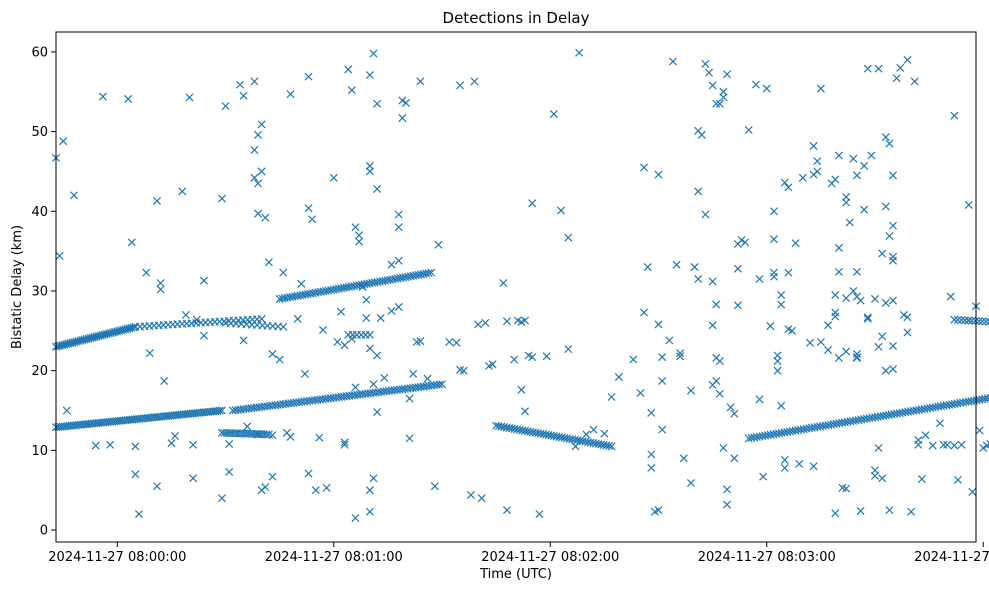 Image resolution: width=989 pixels, height=590 pixels. I want to click on x-tick-label-1: 2024-11-27 08:01:00, so click(334, 557).